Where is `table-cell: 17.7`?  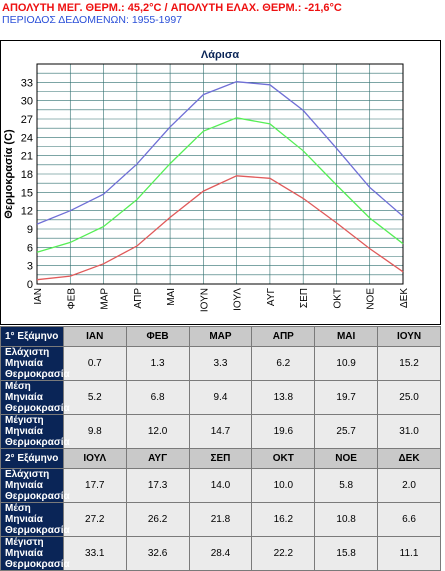 table-cell: 17.7 is located at coordinates (94, 485).